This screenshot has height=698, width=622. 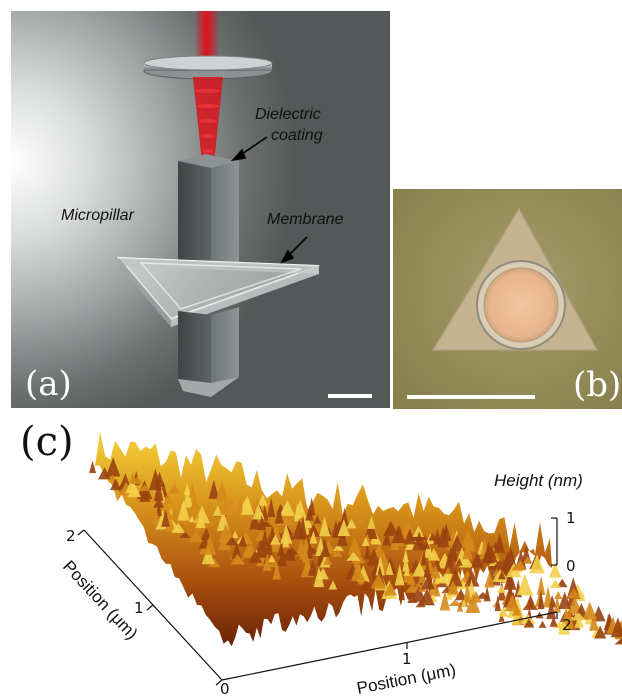 What do you see at coordinates (150, 607) in the screenshot?
I see `y-axis` at bounding box center [150, 607].